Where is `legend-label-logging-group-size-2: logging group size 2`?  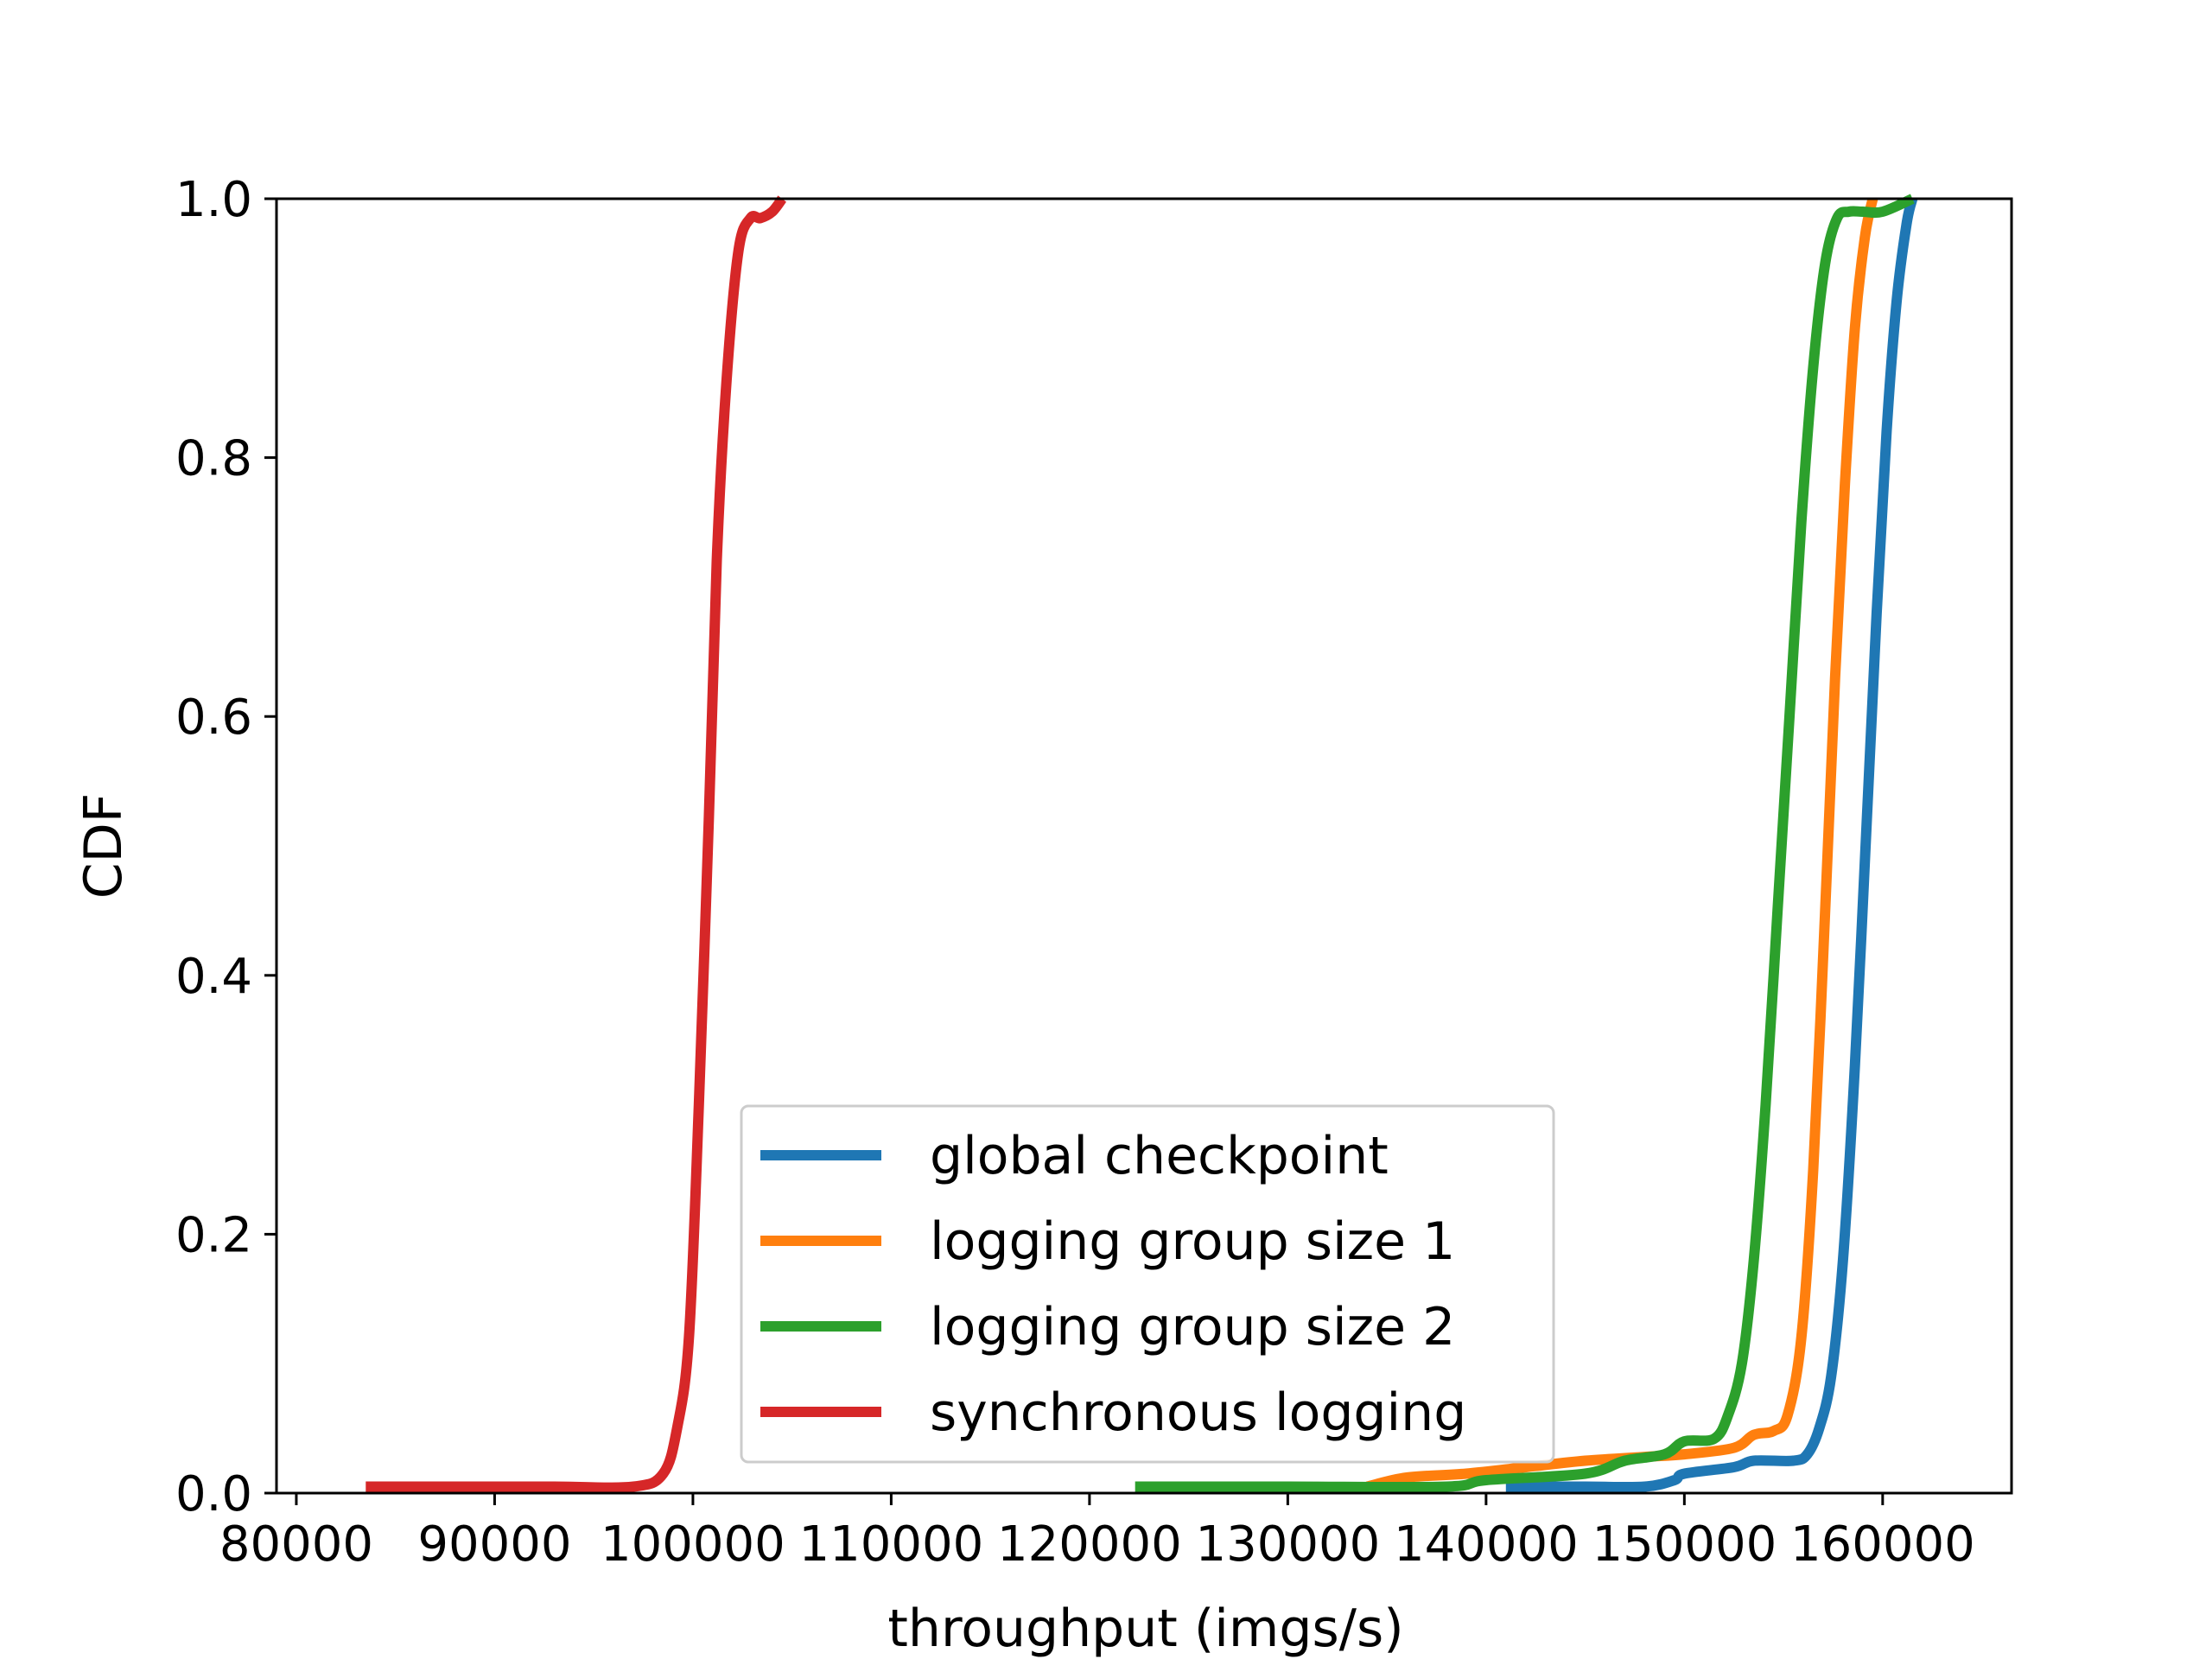
legend-label-logging-group-size-2: logging group size 2 is located at coordinates (1192, 1327).